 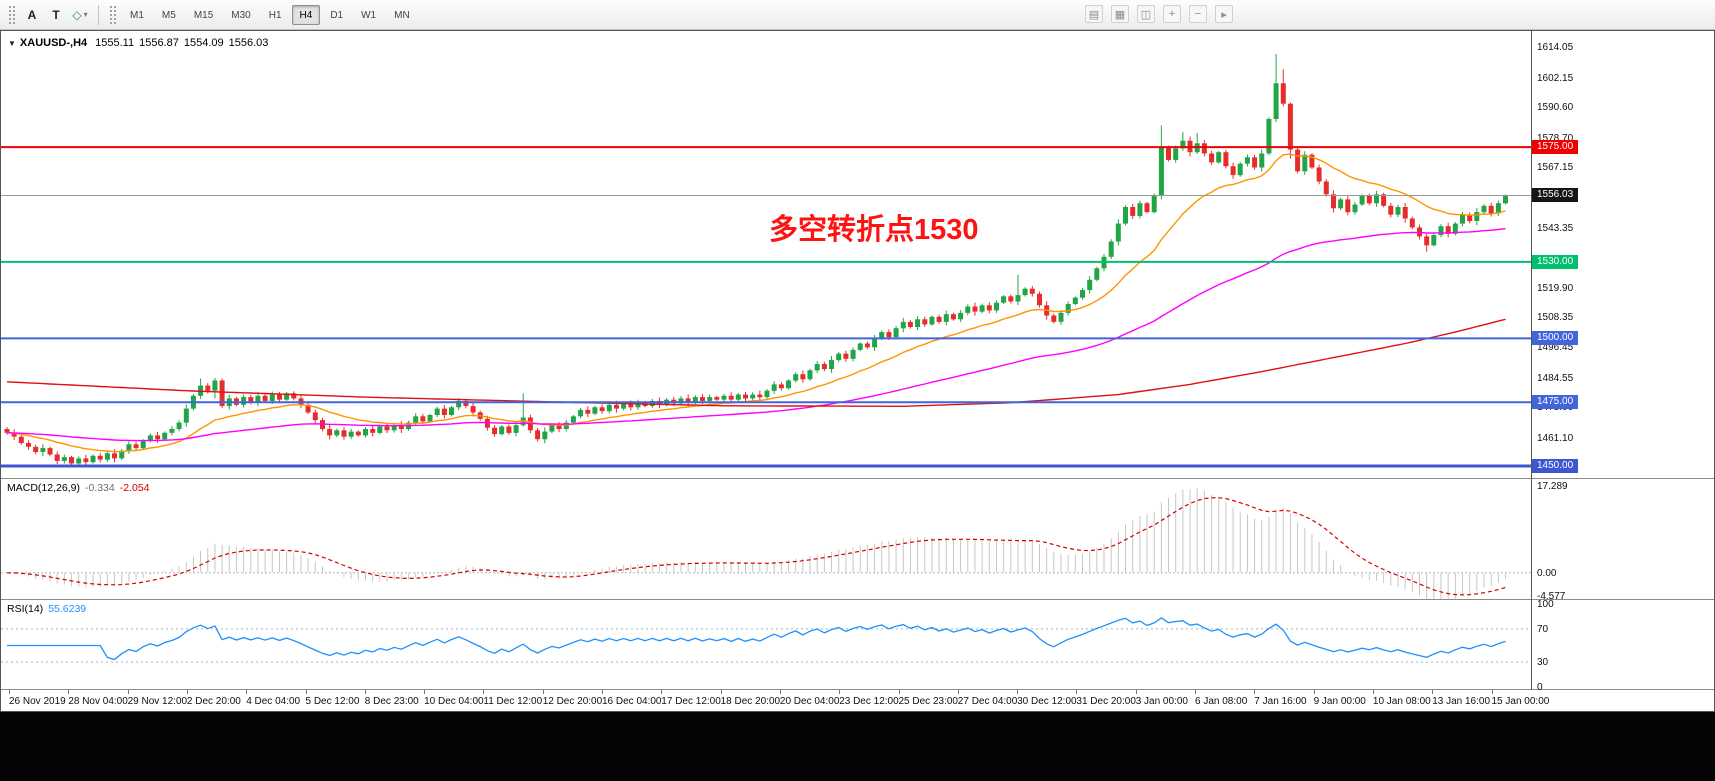 I want to click on macd-histogram-layer, so click(x=760, y=543).